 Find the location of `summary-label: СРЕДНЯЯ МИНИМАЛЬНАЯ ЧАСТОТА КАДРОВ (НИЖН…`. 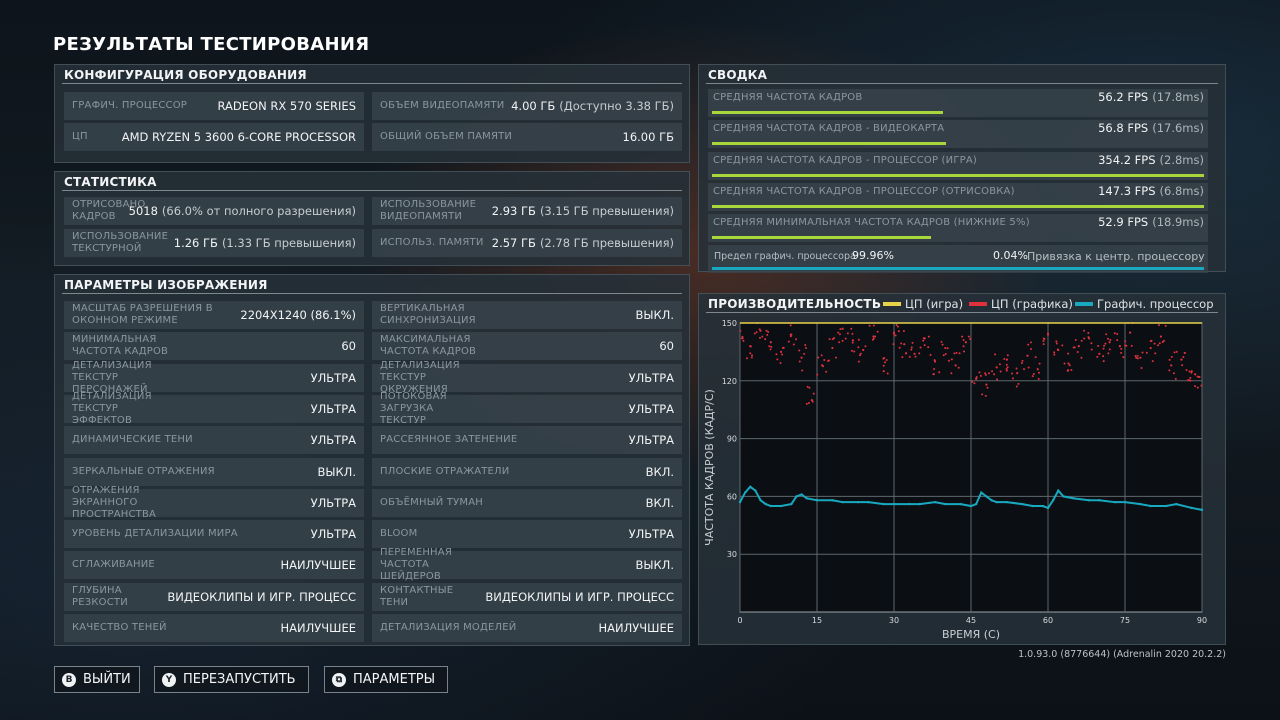

summary-label: СРЕДНЯЯ МИНИМАЛЬНАЯ ЧАСТОТА КАДРОВ (НИЖН… is located at coordinates (871, 222).